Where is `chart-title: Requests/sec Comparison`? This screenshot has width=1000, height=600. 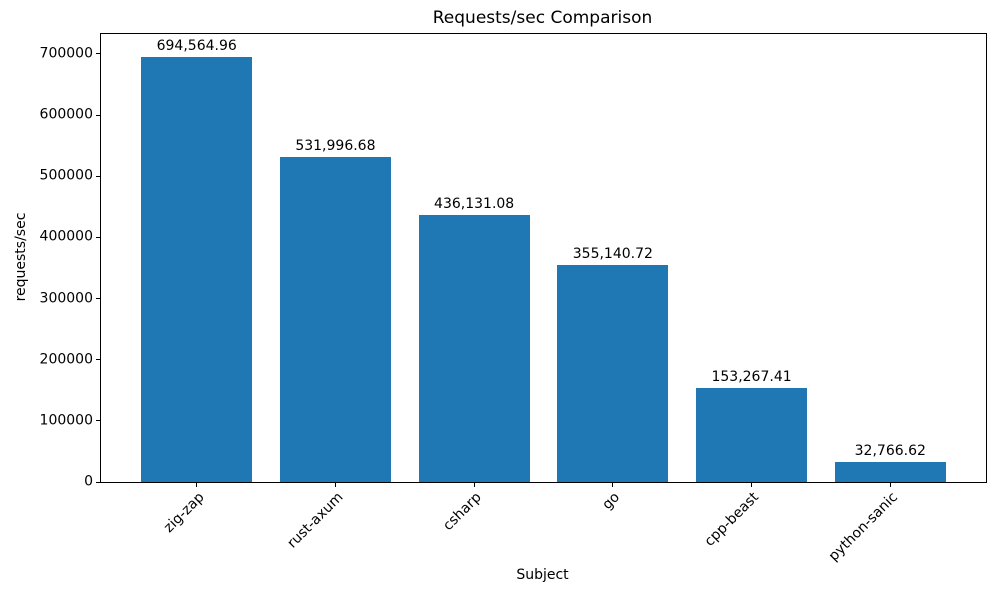 chart-title: Requests/sec Comparison is located at coordinates (542, 18).